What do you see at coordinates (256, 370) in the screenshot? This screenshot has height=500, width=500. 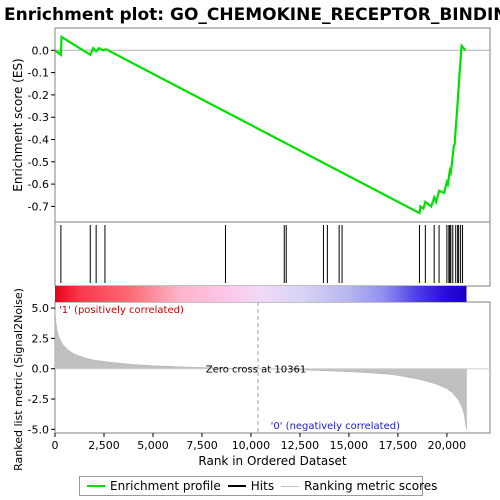 I see `zero-cross-label: Zero cross at 10361` at bounding box center [256, 370].